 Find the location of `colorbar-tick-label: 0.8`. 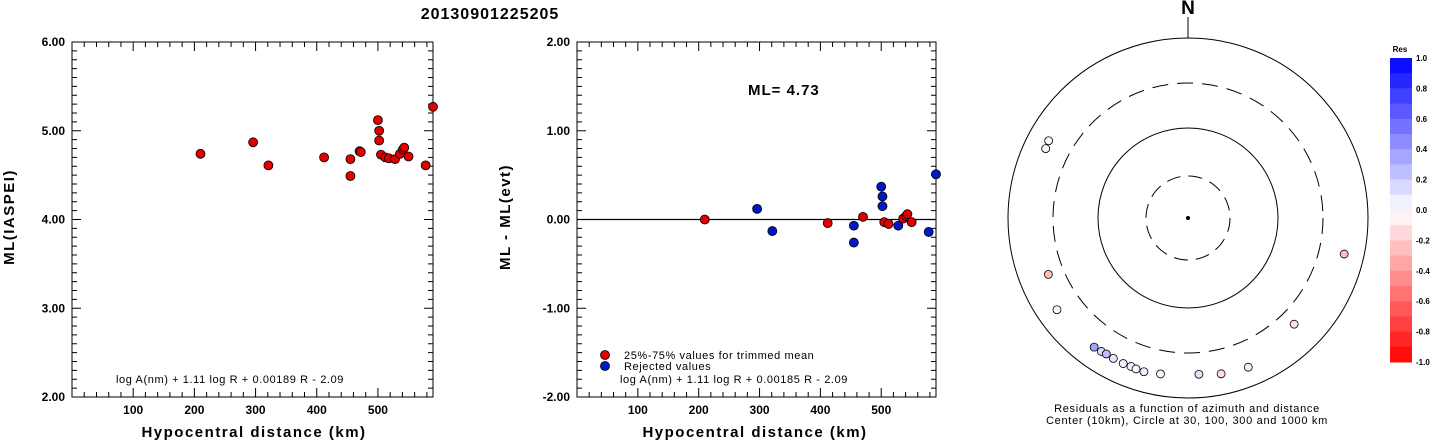

colorbar-tick-label: 0.8 is located at coordinates (1422, 88).